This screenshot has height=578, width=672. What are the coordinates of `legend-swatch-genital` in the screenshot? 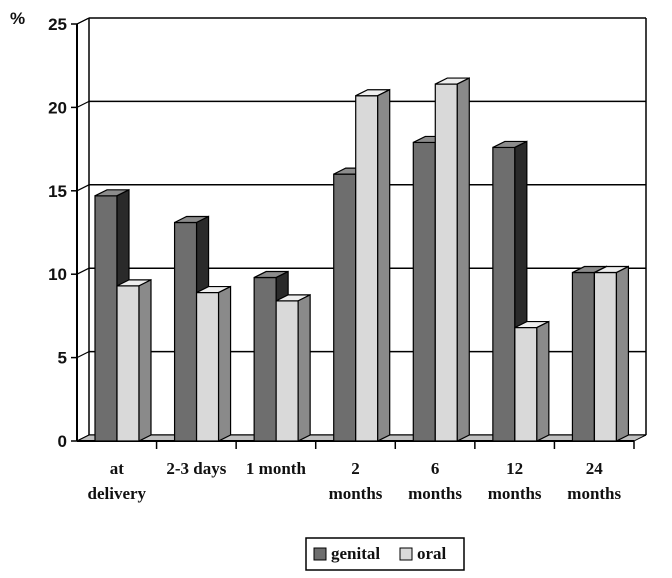 It's located at (320, 554).